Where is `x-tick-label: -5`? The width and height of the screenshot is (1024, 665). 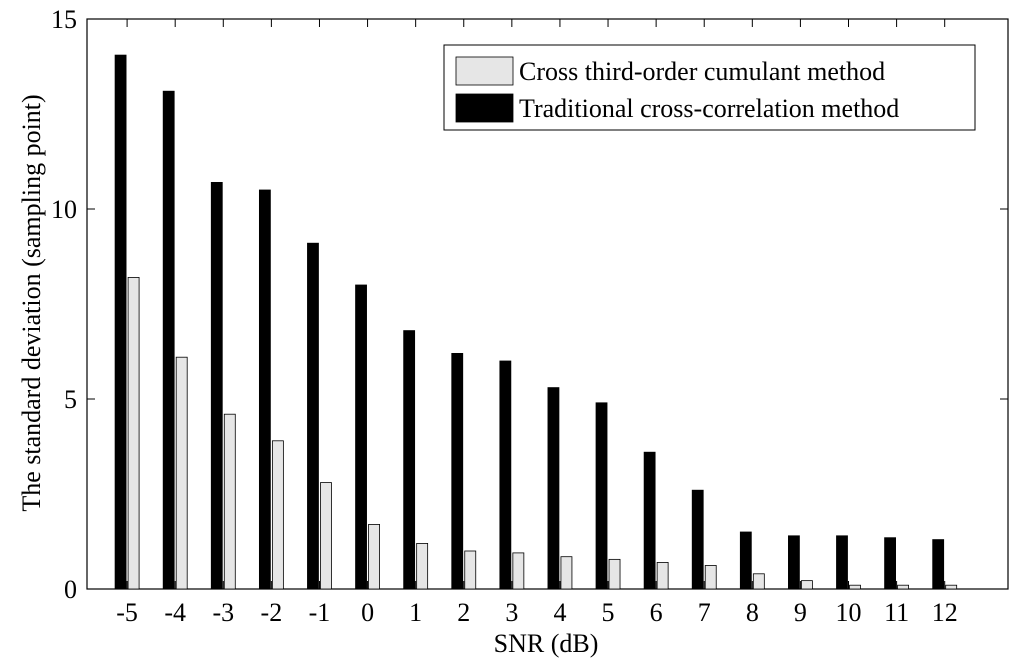
x-tick-label: -5 is located at coordinates (127, 612).